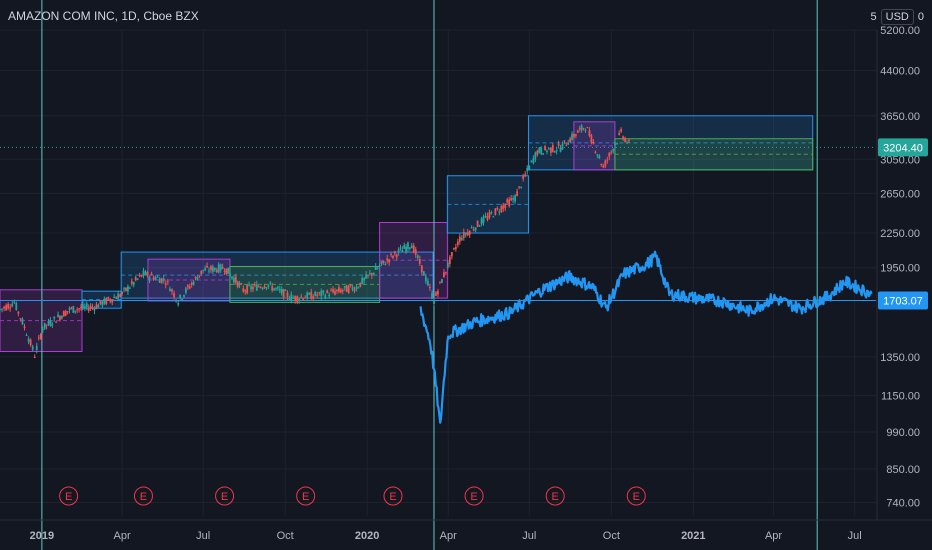 Image resolution: width=932 pixels, height=550 pixels. I want to click on x-tick-label: 2019, so click(42, 536).